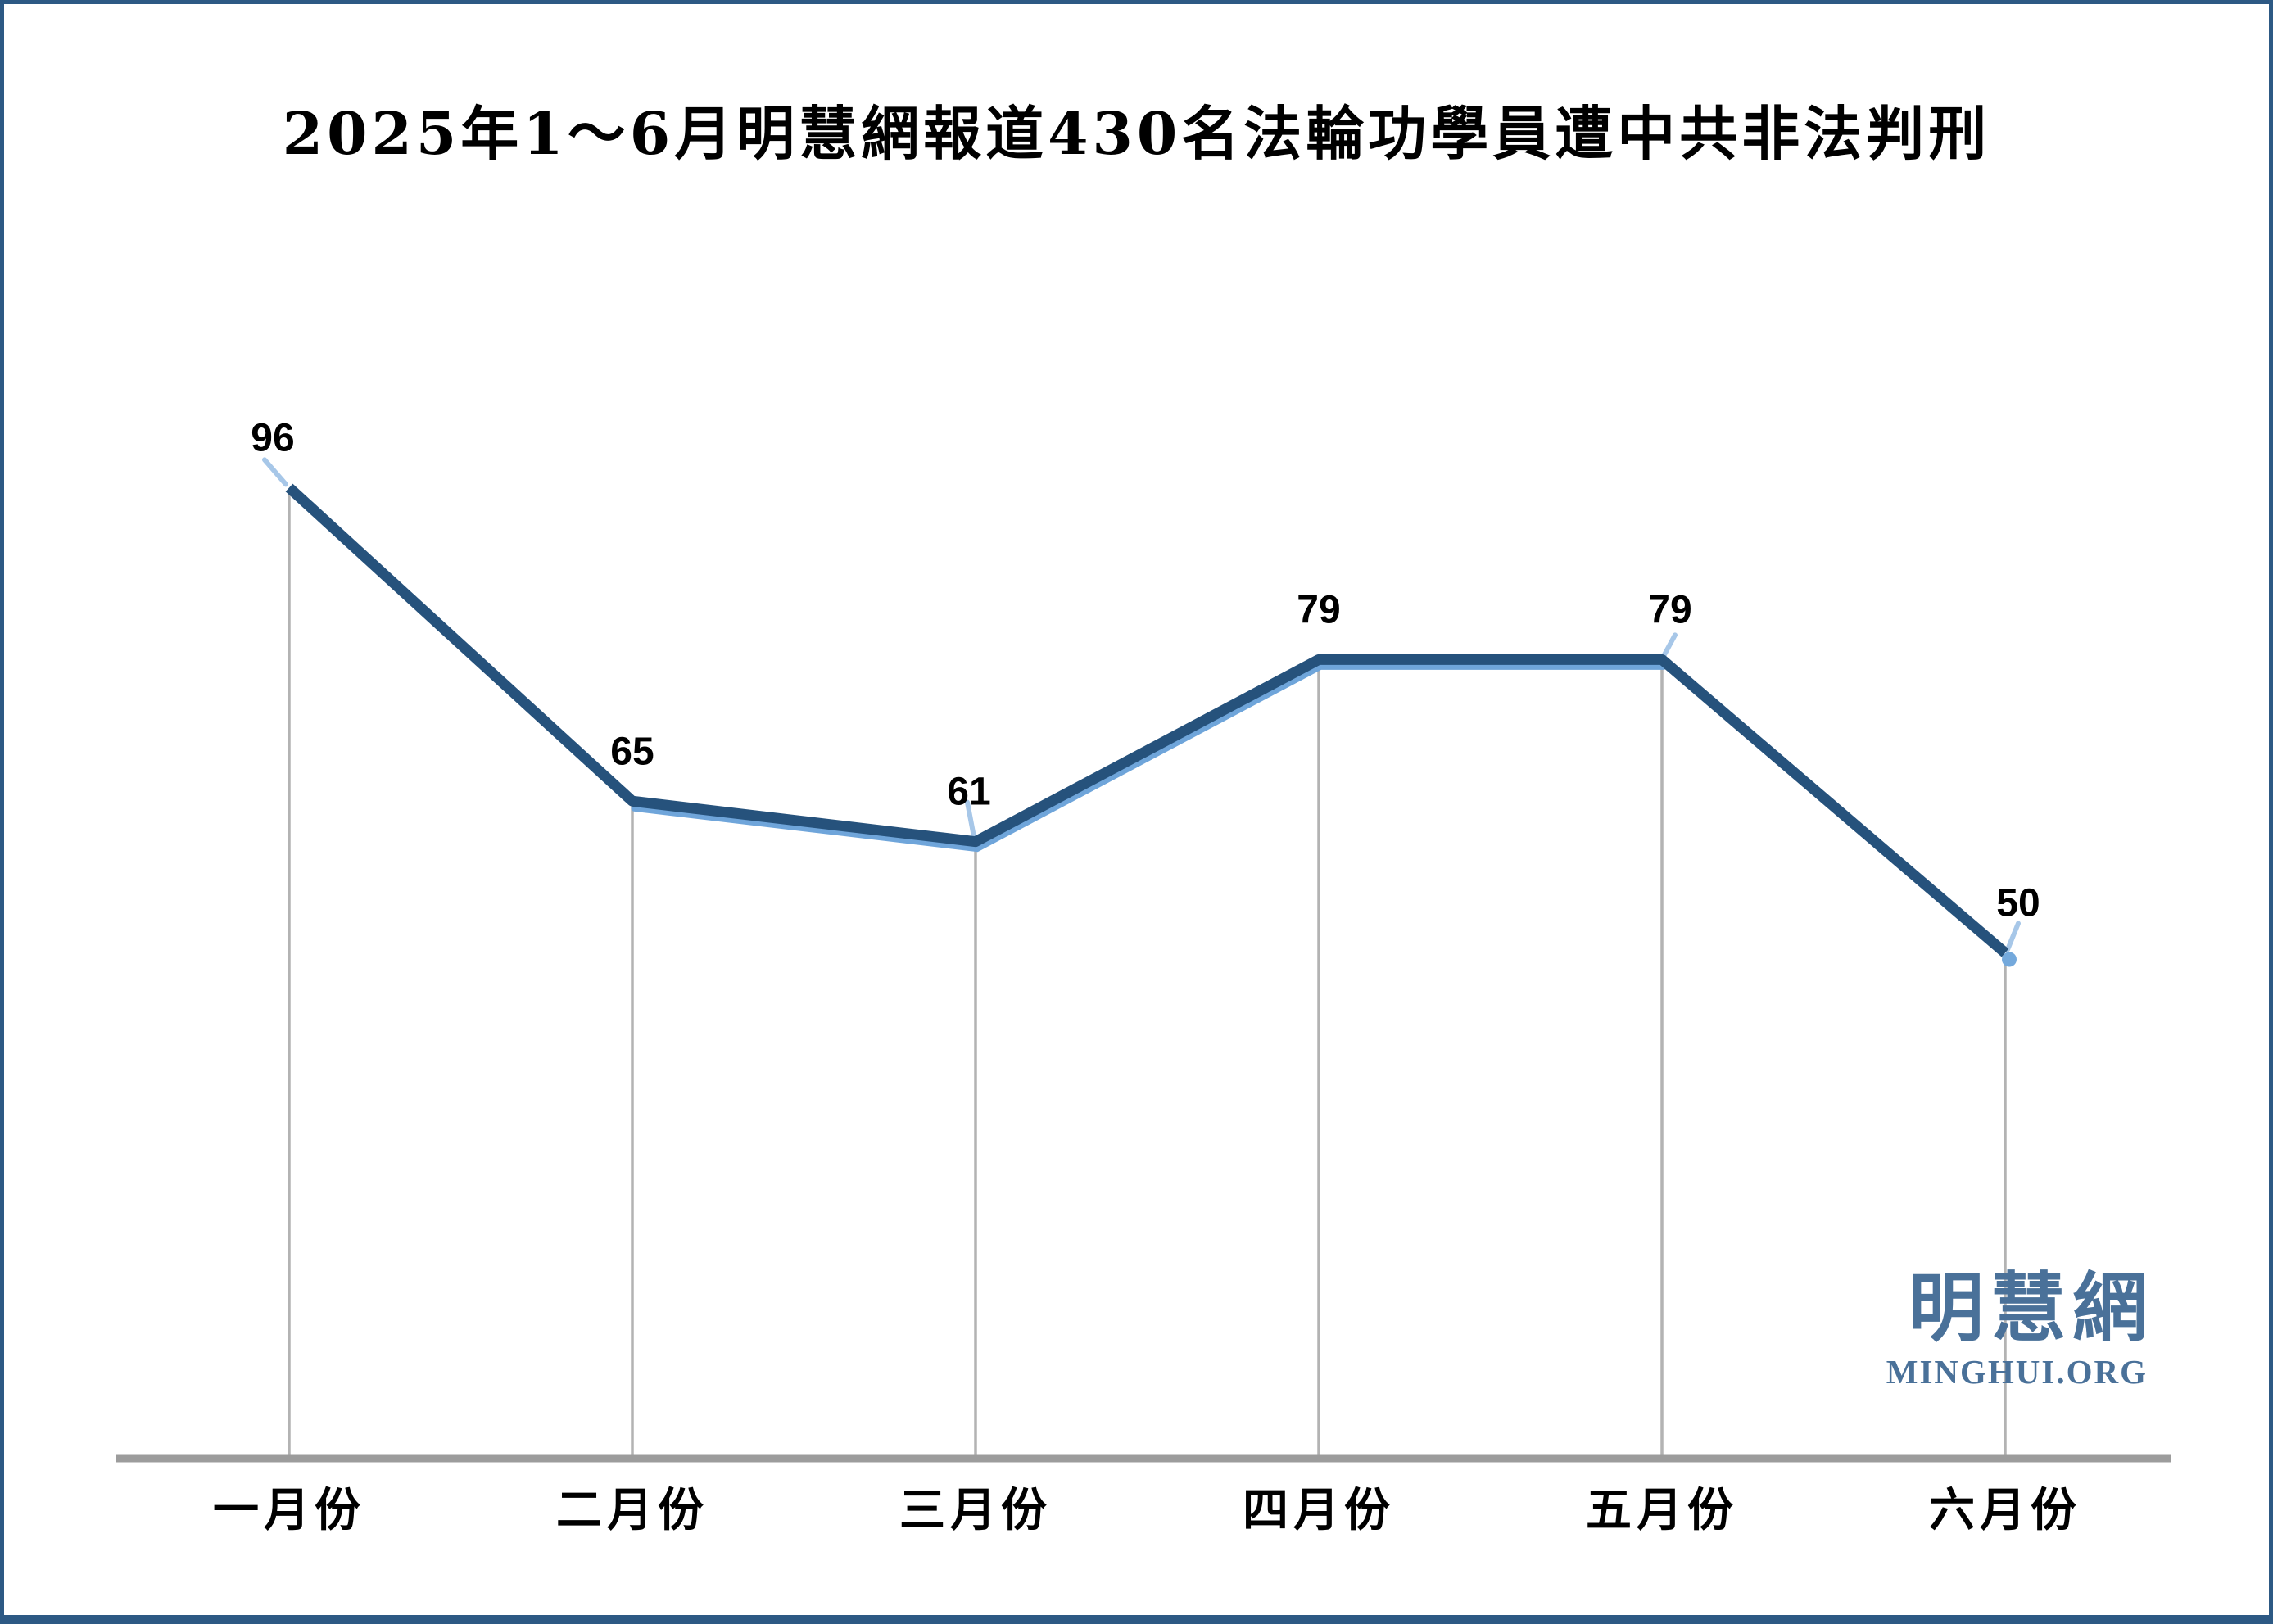 Image resolution: width=2273 pixels, height=1624 pixels. I want to click on x-axis-label: 四月份, so click(1319, 1510).